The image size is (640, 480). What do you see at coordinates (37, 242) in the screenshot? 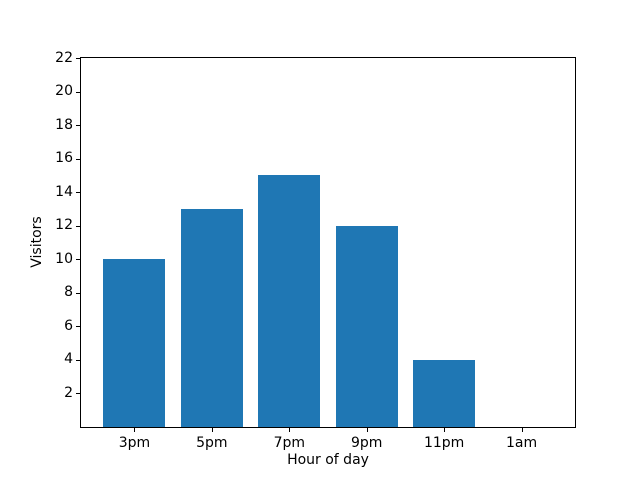
I see `y-axis-label: Visitors` at bounding box center [37, 242].